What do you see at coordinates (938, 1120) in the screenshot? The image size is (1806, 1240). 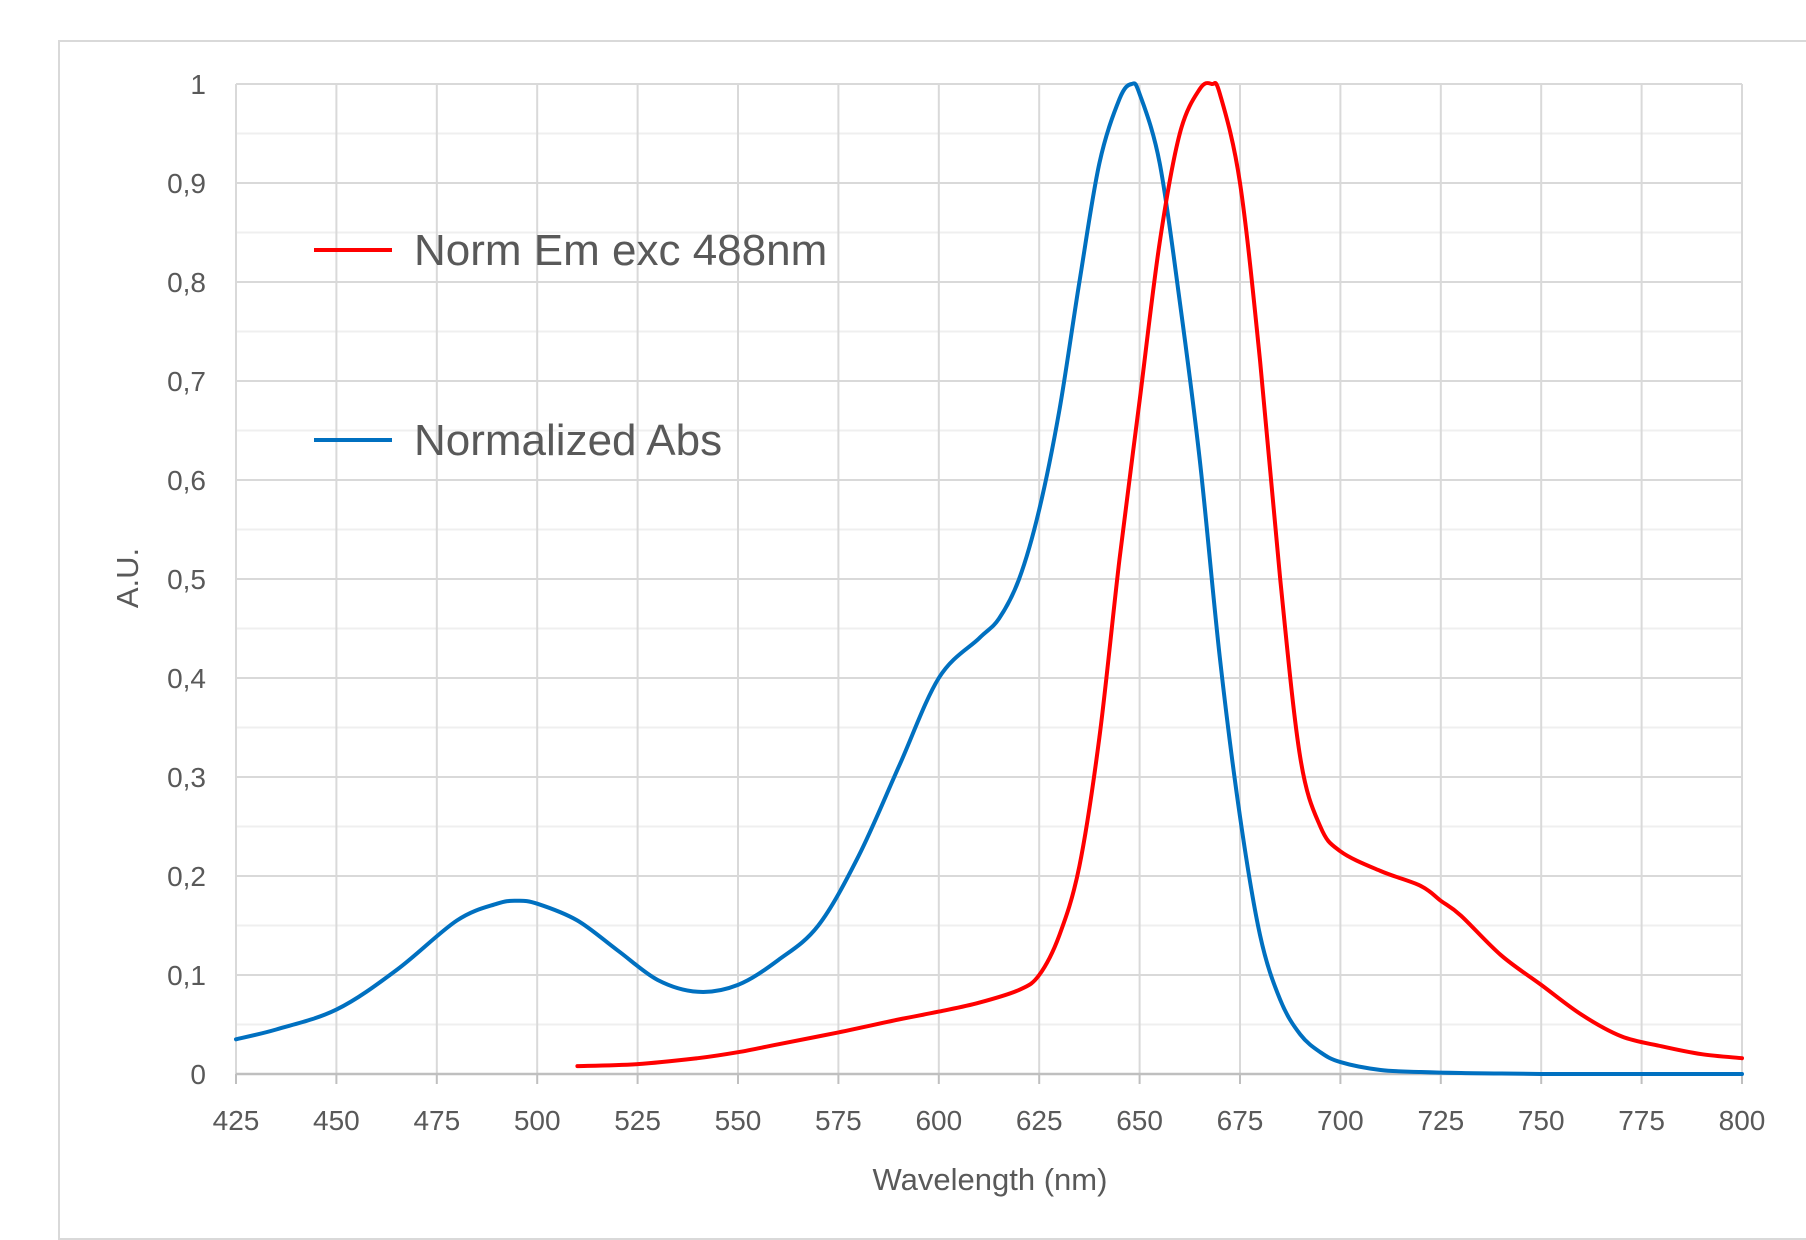 I see `x-tick-label: 600` at bounding box center [938, 1120].